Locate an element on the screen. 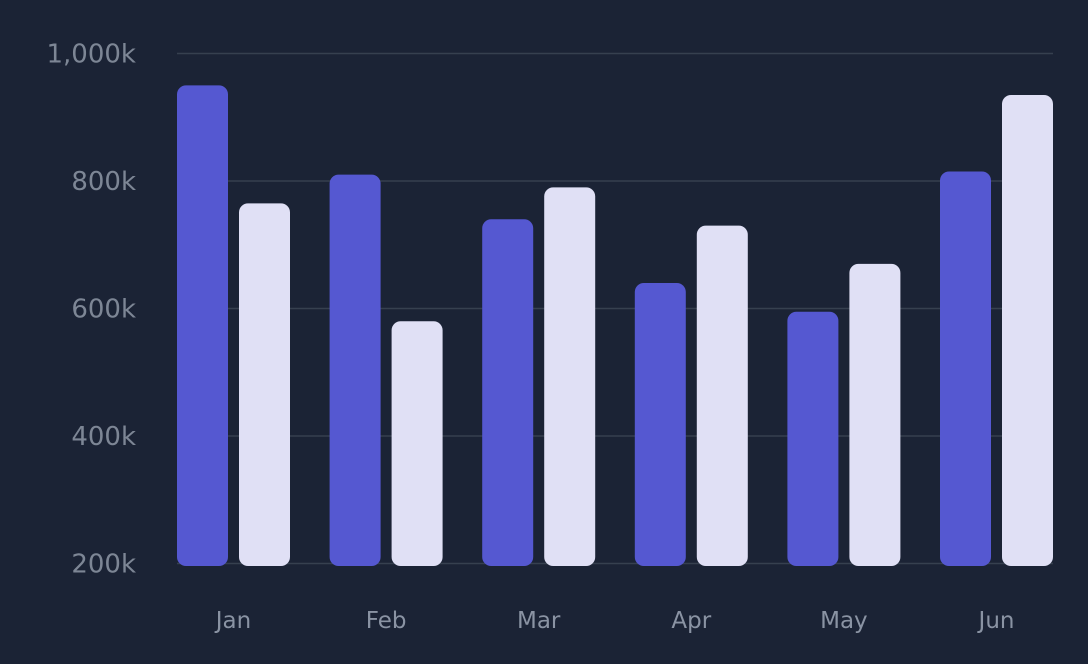 The image size is (1088, 664). x-tick-label: May is located at coordinates (844, 621).